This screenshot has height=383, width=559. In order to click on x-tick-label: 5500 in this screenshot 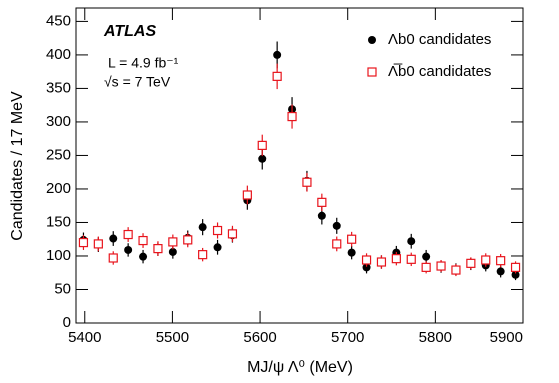, I will do `click(172, 337)`.